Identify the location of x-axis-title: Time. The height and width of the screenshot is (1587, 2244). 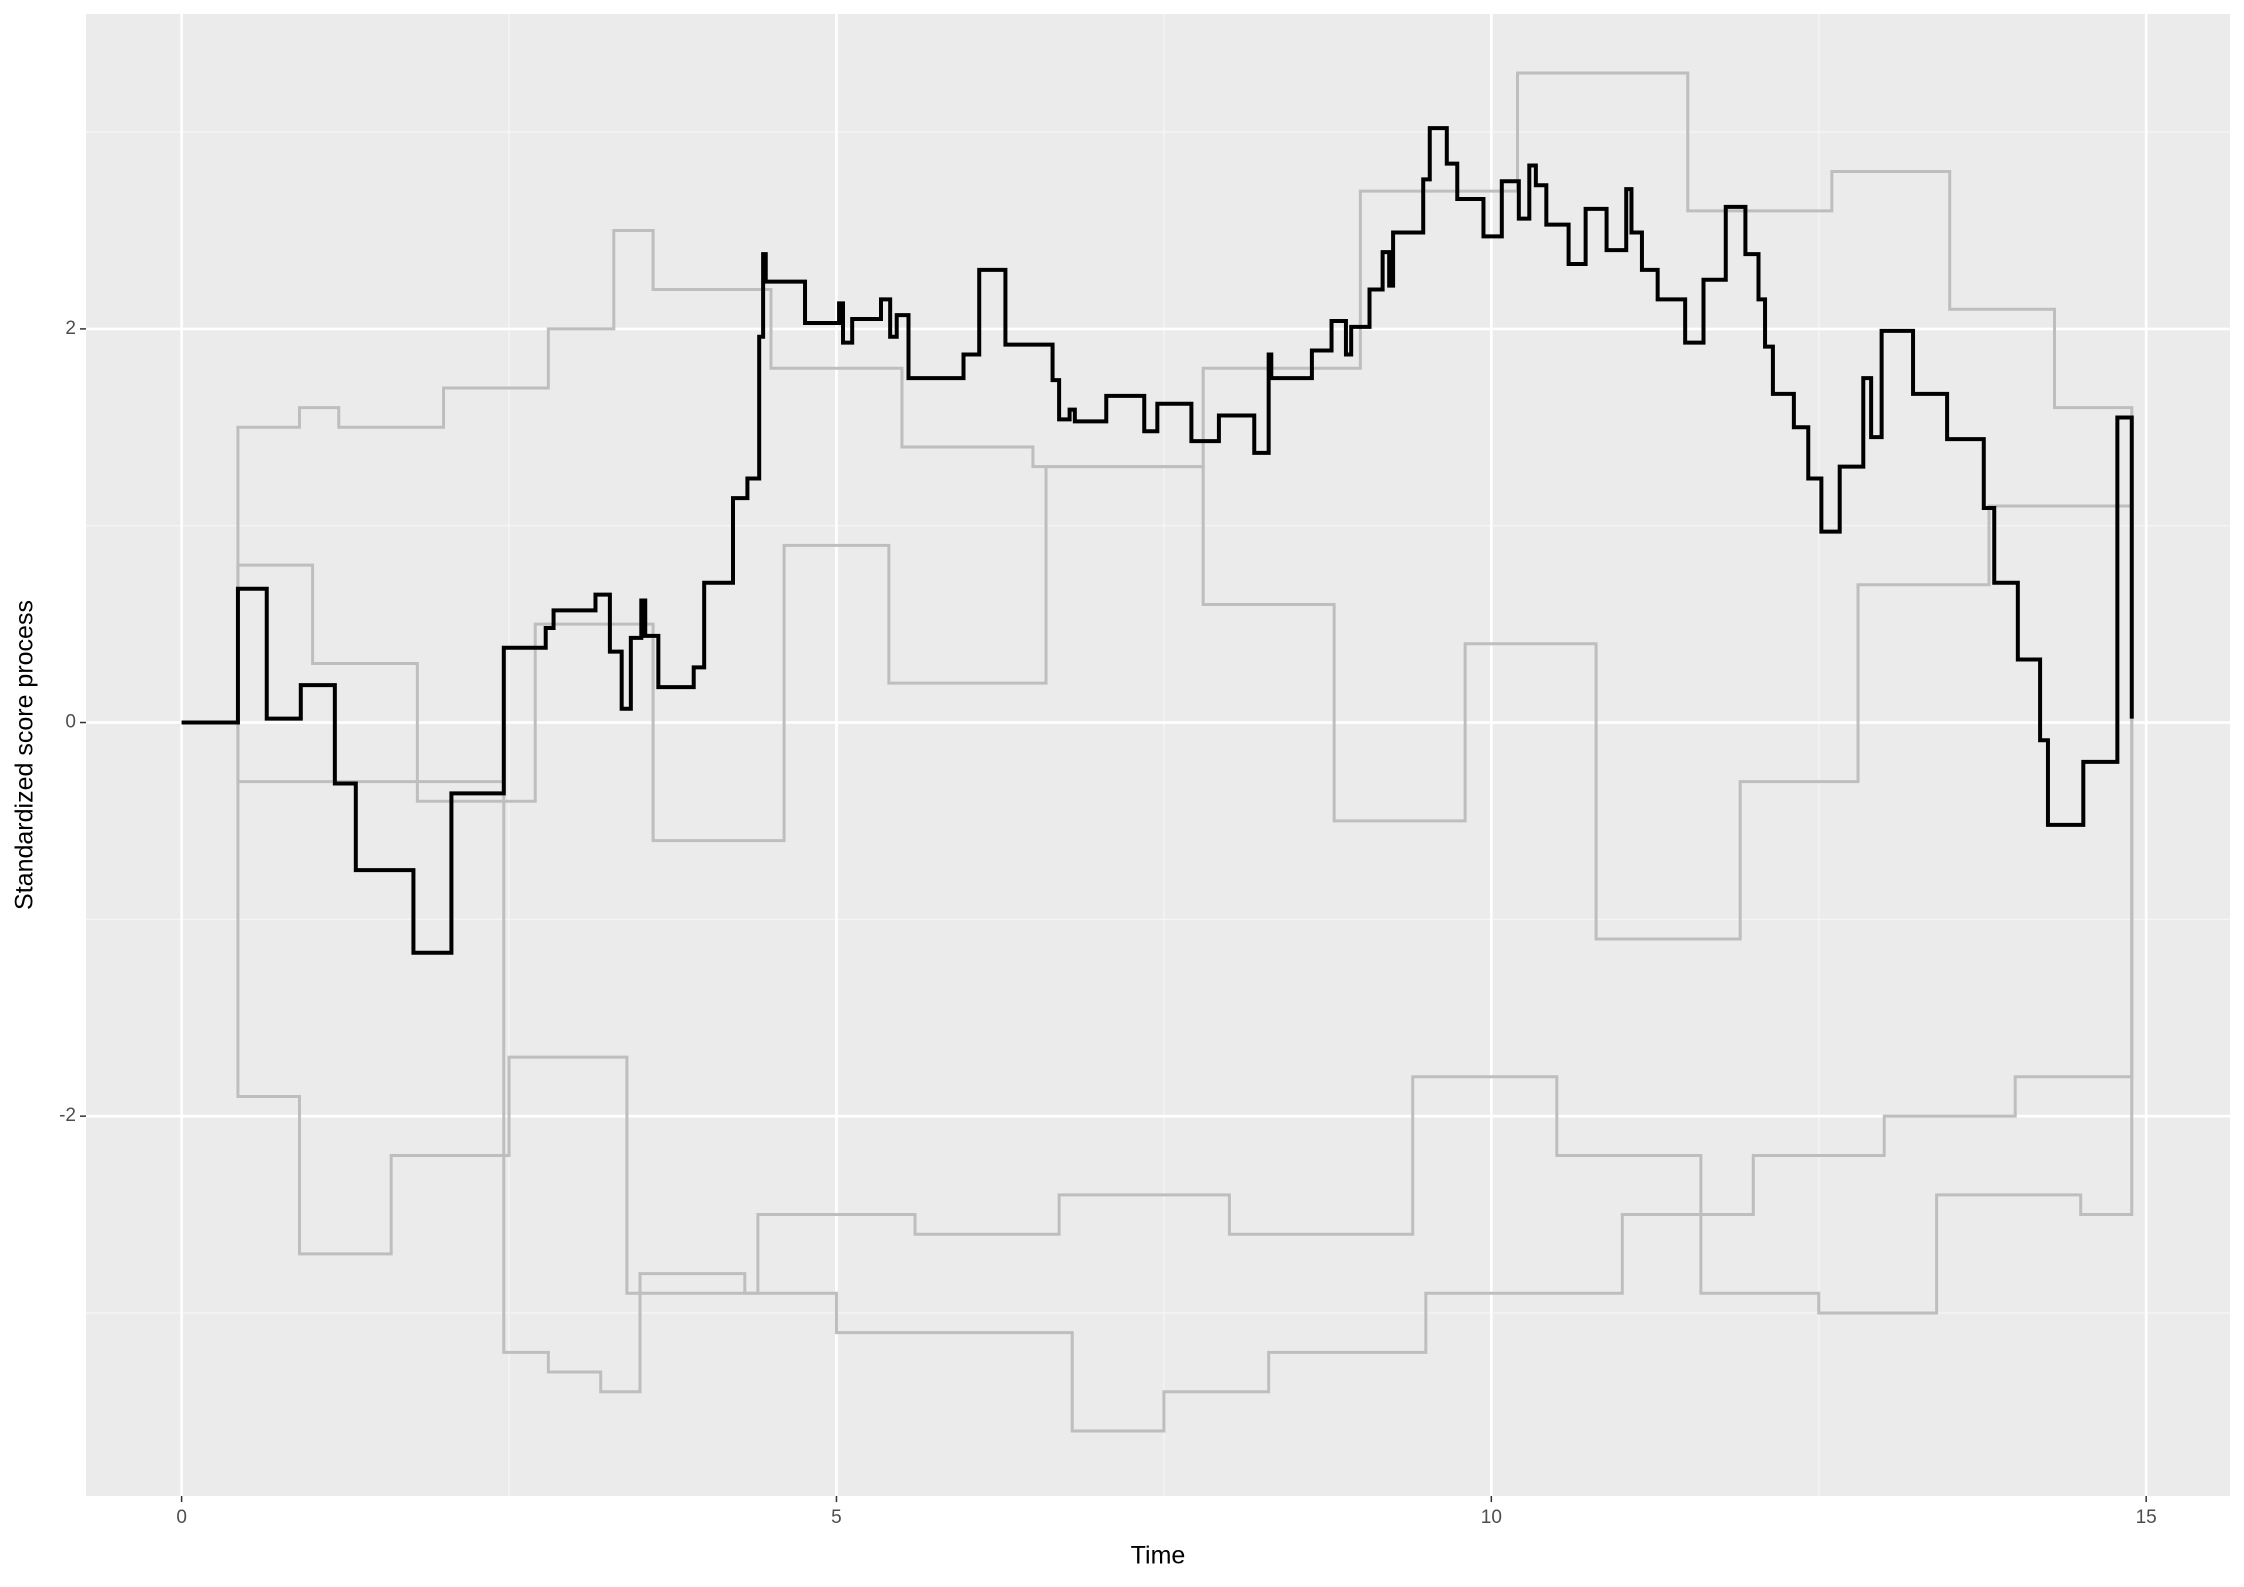
(1158, 1556).